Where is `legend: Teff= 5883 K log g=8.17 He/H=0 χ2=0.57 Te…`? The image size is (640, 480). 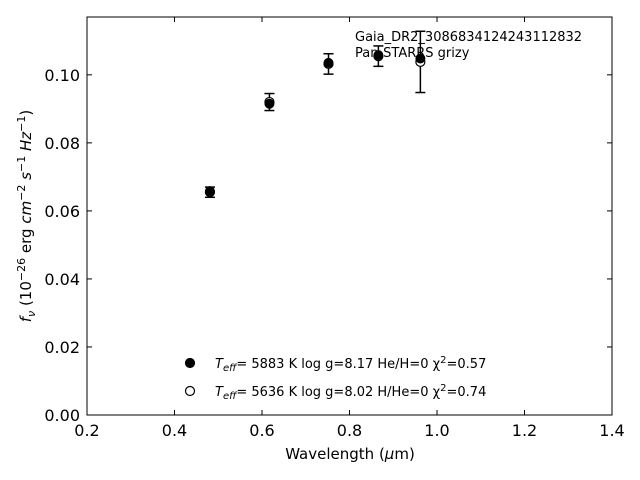 legend: Teff= 5883 K log g=8.17 He/H=0 χ2=0.57 Te… is located at coordinates (335, 378).